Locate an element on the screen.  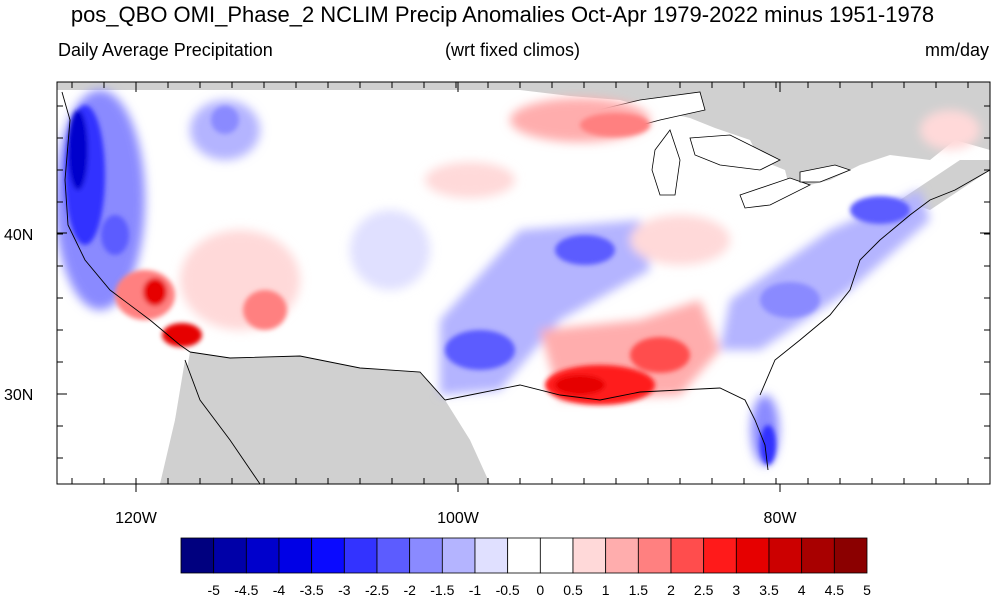
colorbar-label: -4 is located at coordinates (279, 589).